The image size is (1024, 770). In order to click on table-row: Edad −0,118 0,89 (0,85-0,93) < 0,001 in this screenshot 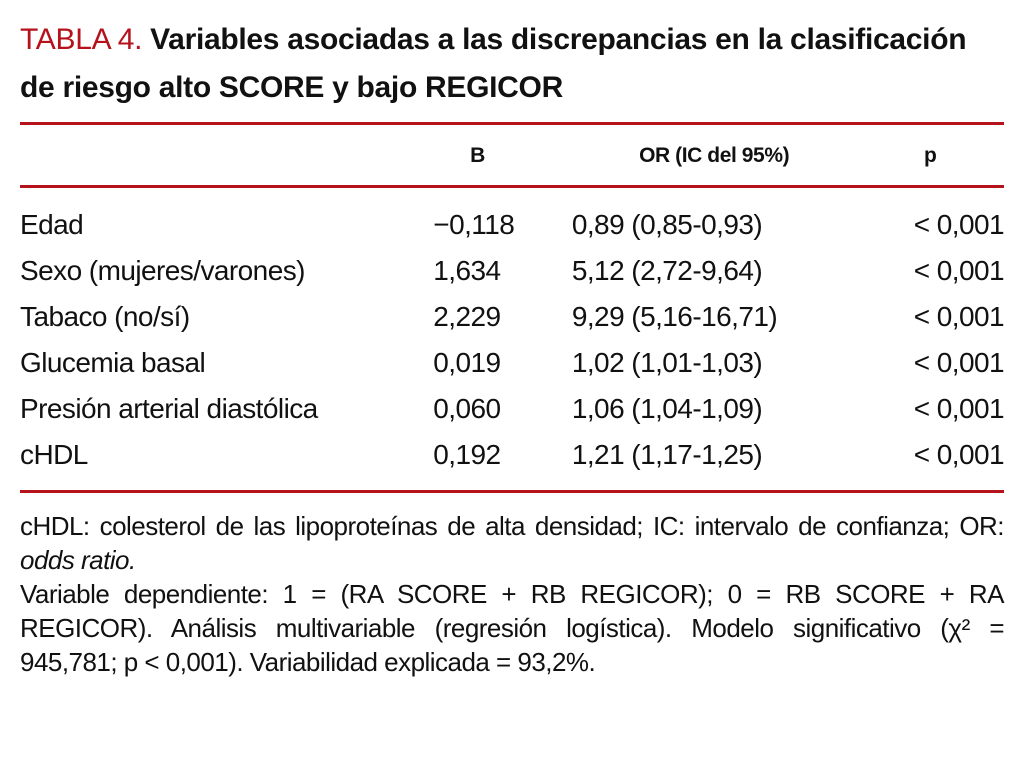, I will do `click(512, 218)`.